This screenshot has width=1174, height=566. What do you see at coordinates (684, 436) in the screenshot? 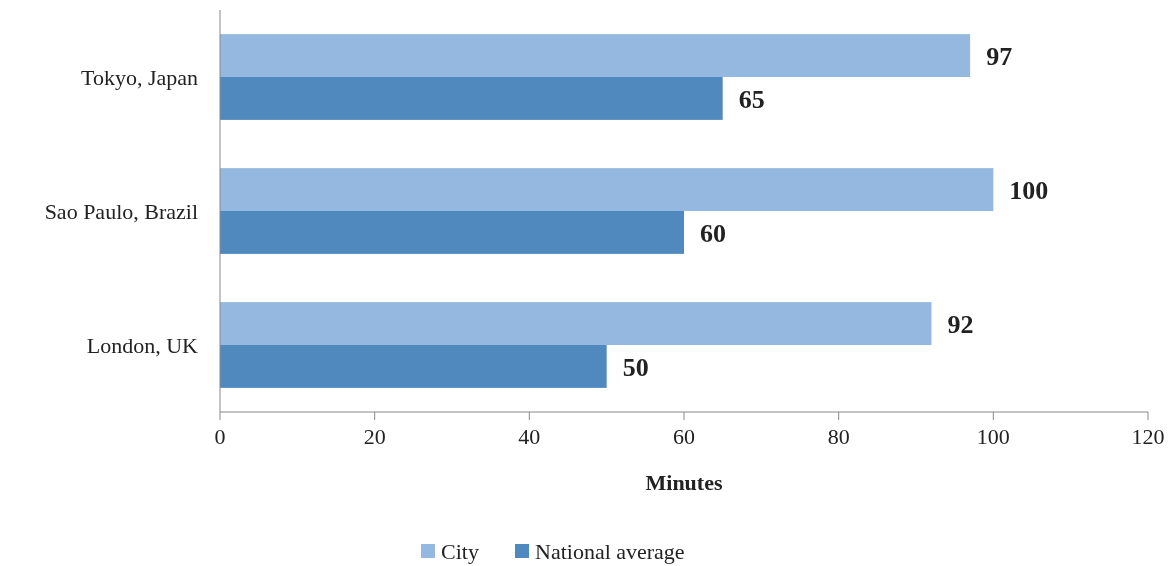
I see `x-tick-label: 60` at bounding box center [684, 436].